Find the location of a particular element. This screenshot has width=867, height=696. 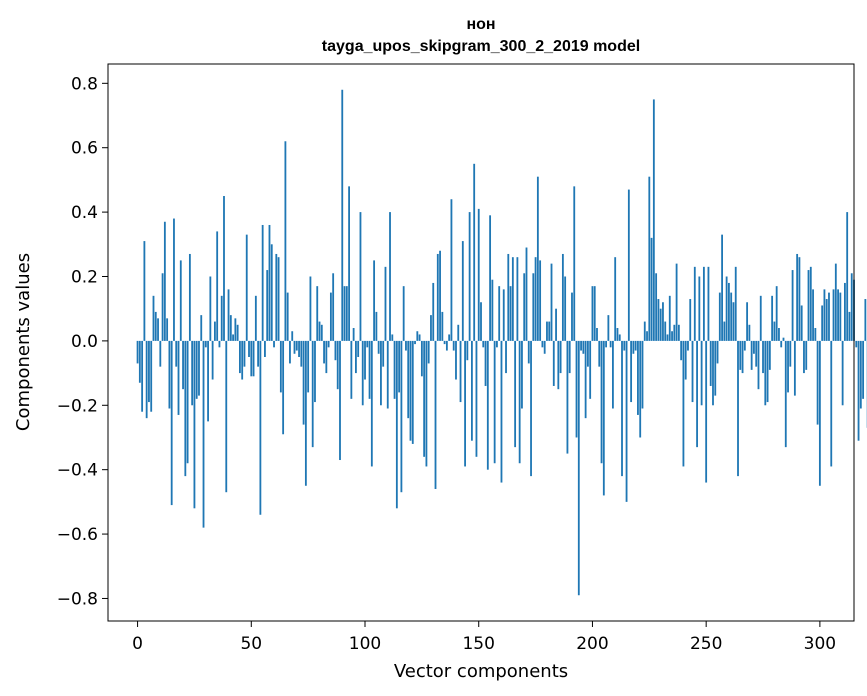

x-tick-label-150: 150 is located at coordinates (478, 644).